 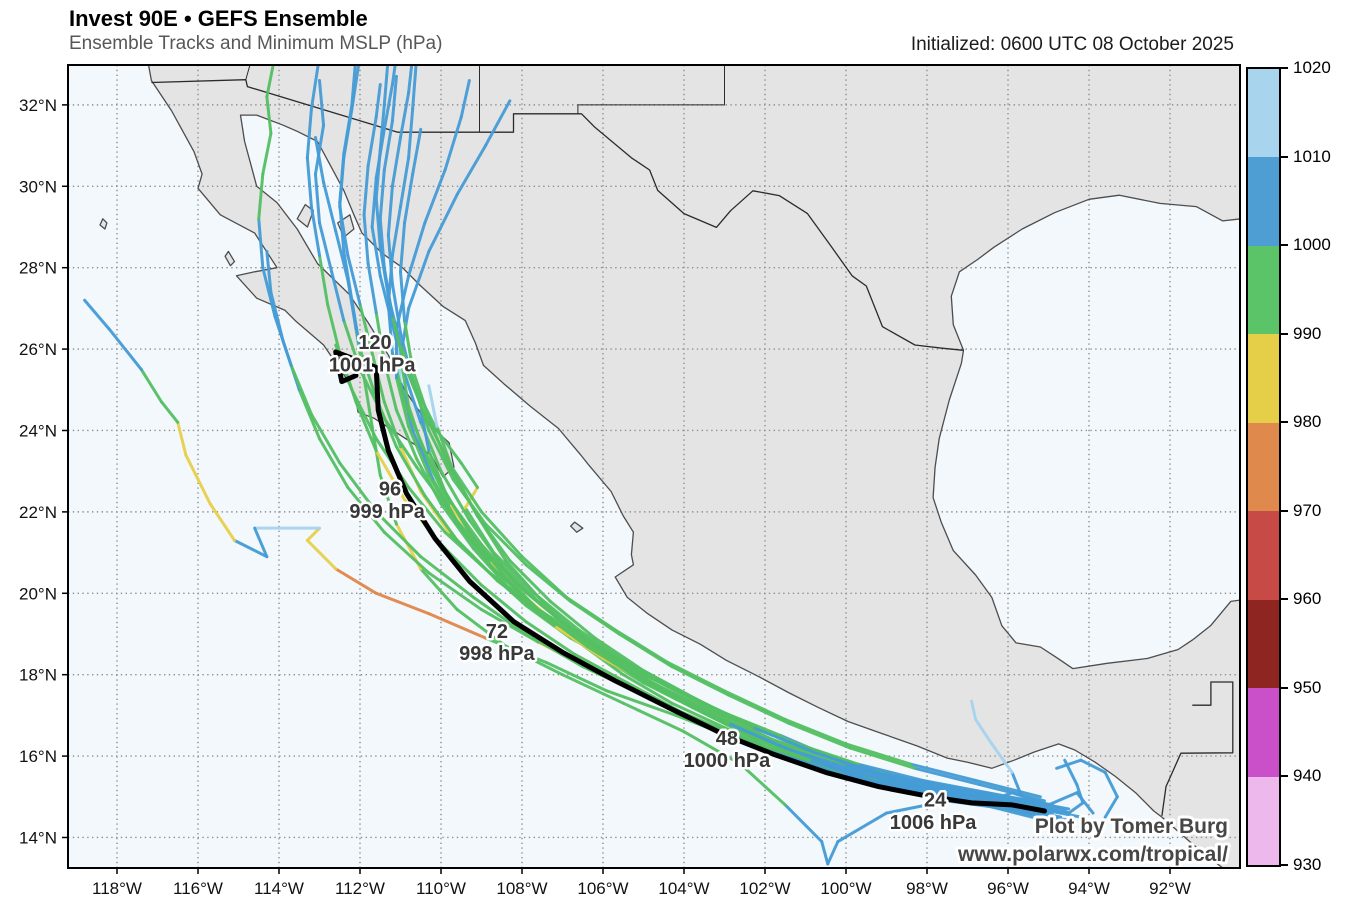 What do you see at coordinates (683, 888) in the screenshot?
I see `x-tick-label: 104°W` at bounding box center [683, 888].